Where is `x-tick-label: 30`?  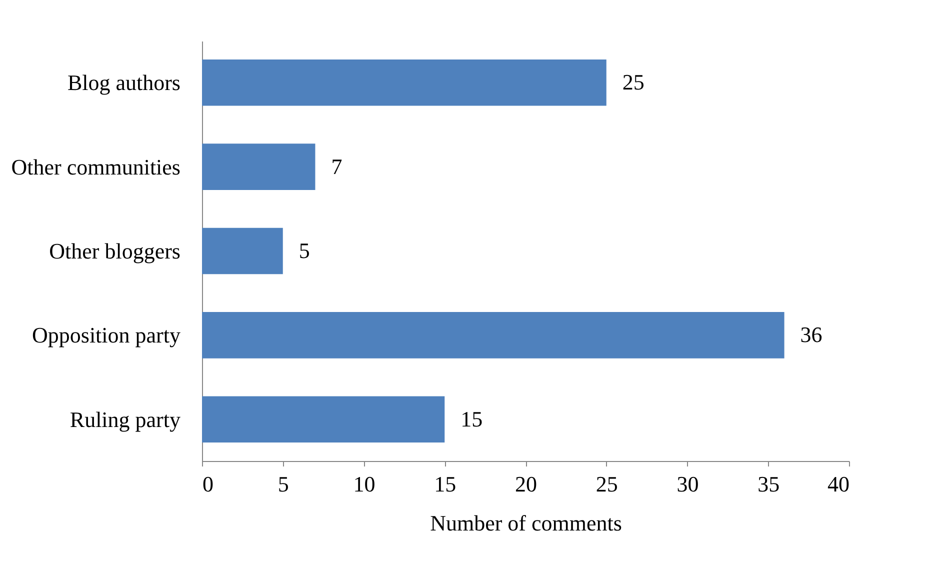 x-tick-label: 30 is located at coordinates (687, 484).